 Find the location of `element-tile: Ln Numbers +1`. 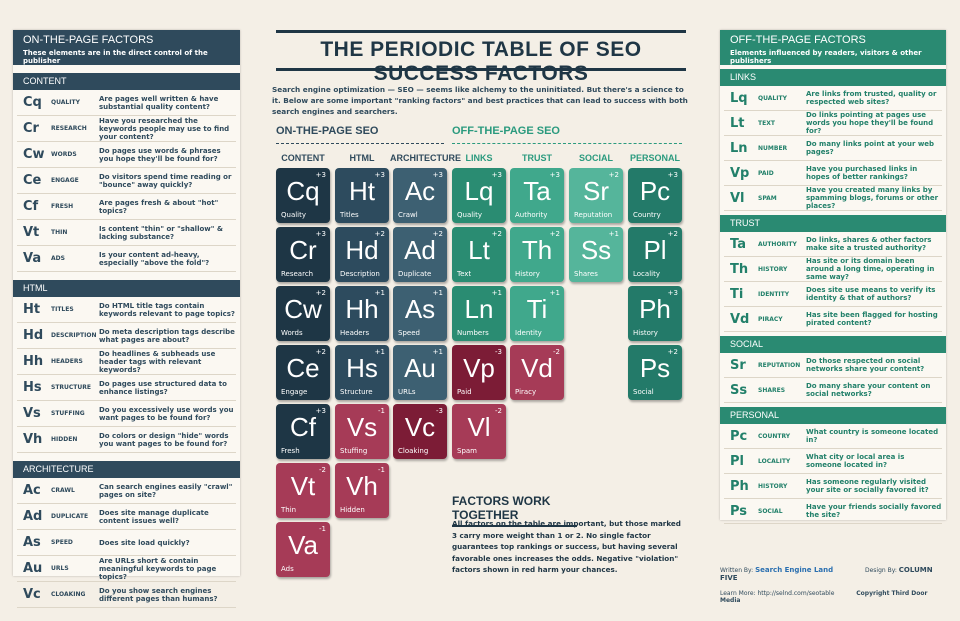

element-tile: Ln Numbers +1 is located at coordinates (479, 313).